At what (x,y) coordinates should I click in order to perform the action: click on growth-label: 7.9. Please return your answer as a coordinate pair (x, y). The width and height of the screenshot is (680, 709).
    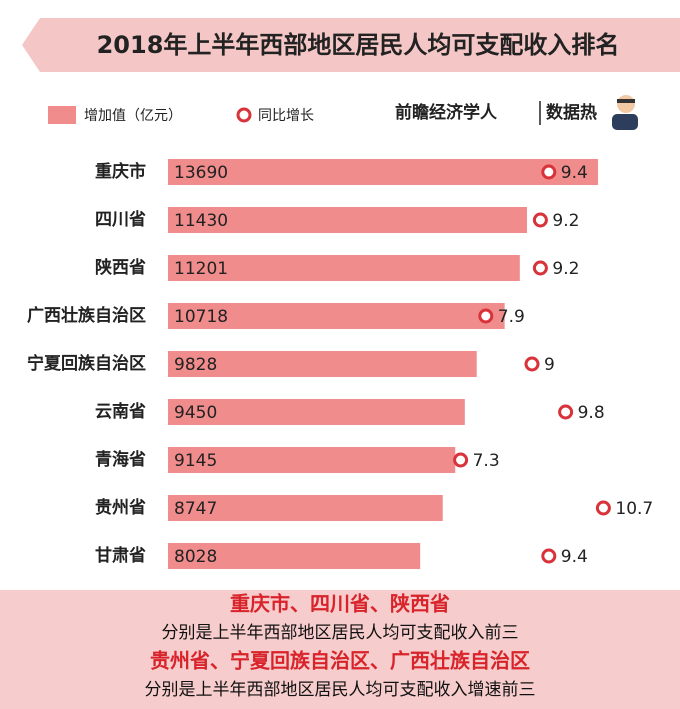
    Looking at the image, I should click on (511, 317).